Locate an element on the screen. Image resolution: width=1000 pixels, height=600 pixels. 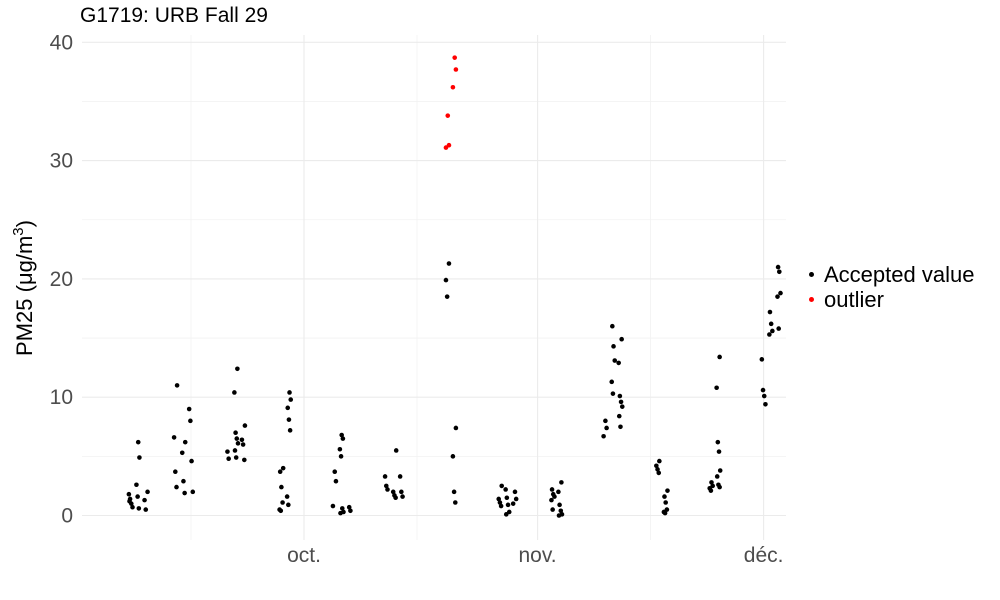
legend-key-accepted is located at coordinates (813, 274).